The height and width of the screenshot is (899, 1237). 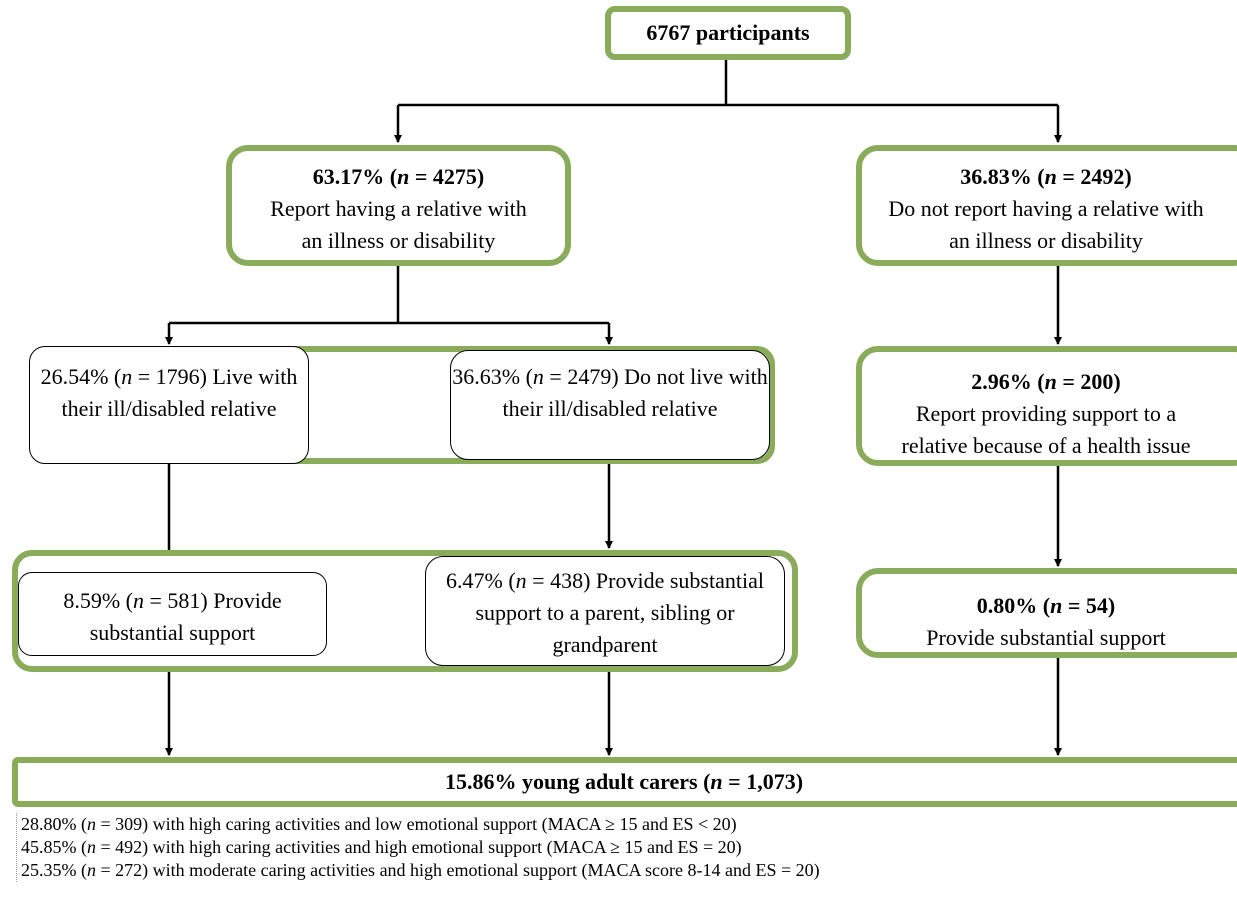 What do you see at coordinates (1046, 445) in the screenshot?
I see `node-text-2: relative because of a health issue` at bounding box center [1046, 445].